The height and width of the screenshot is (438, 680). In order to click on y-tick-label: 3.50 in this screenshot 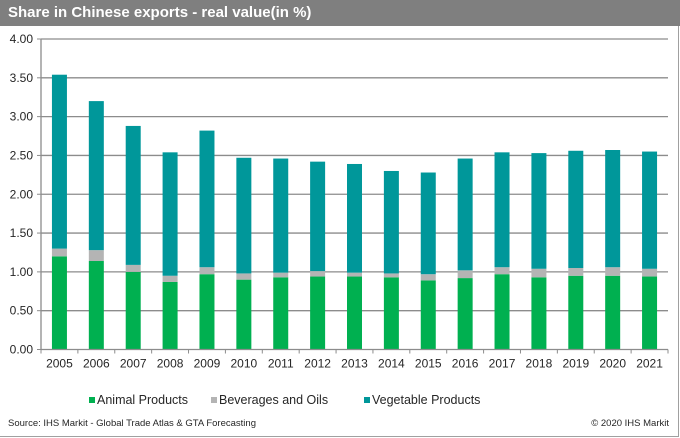, I will do `click(22, 78)`.